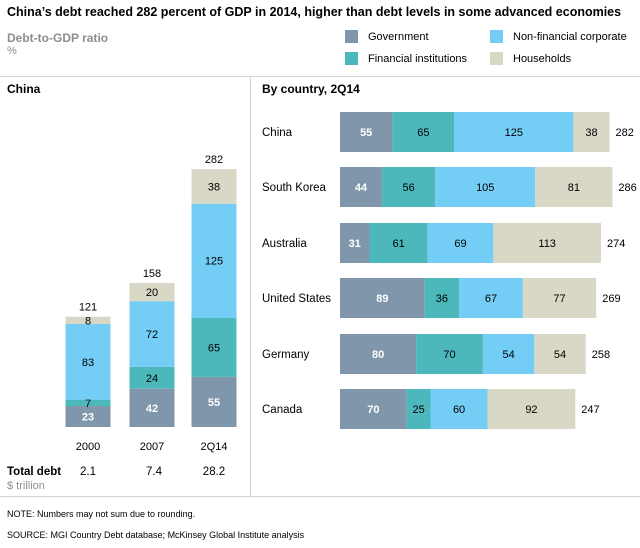  Describe the element at coordinates (508, 354) in the screenshot. I see `bar-germany-non-financial-corporate` at that location.